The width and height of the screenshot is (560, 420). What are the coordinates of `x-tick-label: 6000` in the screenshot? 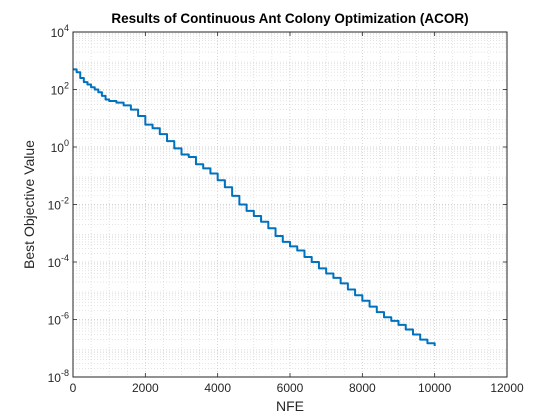 It's located at (290, 388).